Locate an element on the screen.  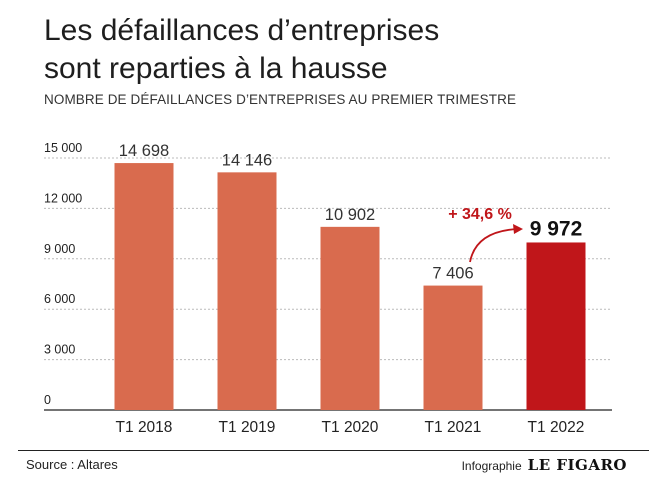
arrowhead-icon is located at coordinates (518, 229).